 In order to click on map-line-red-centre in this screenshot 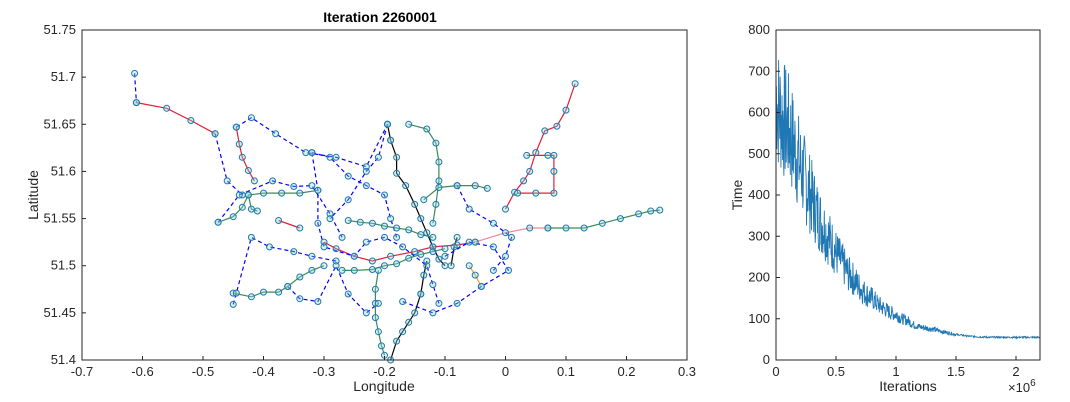, I will do `click(399, 251)`.